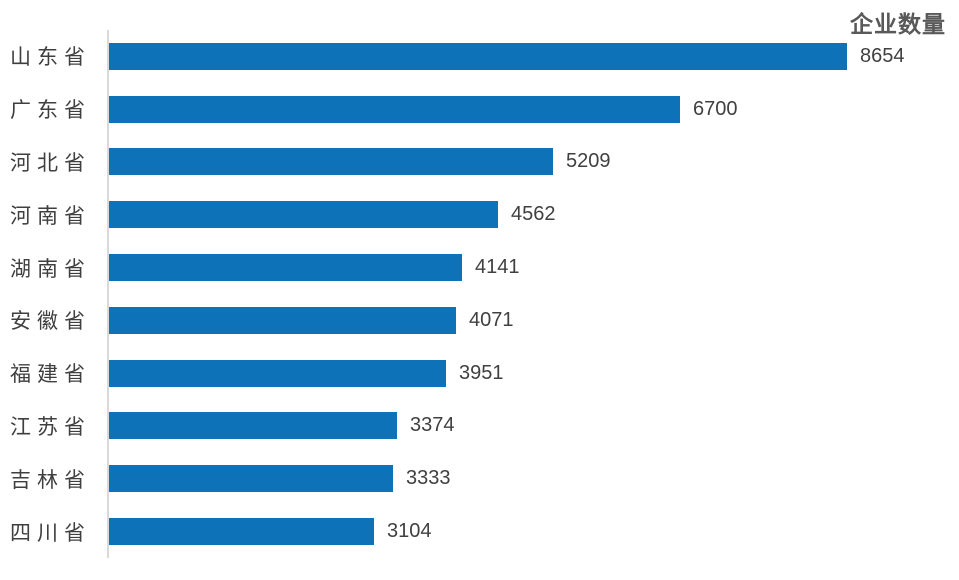  I want to click on bar-row: 吉林省 3333, so click(479, 479).